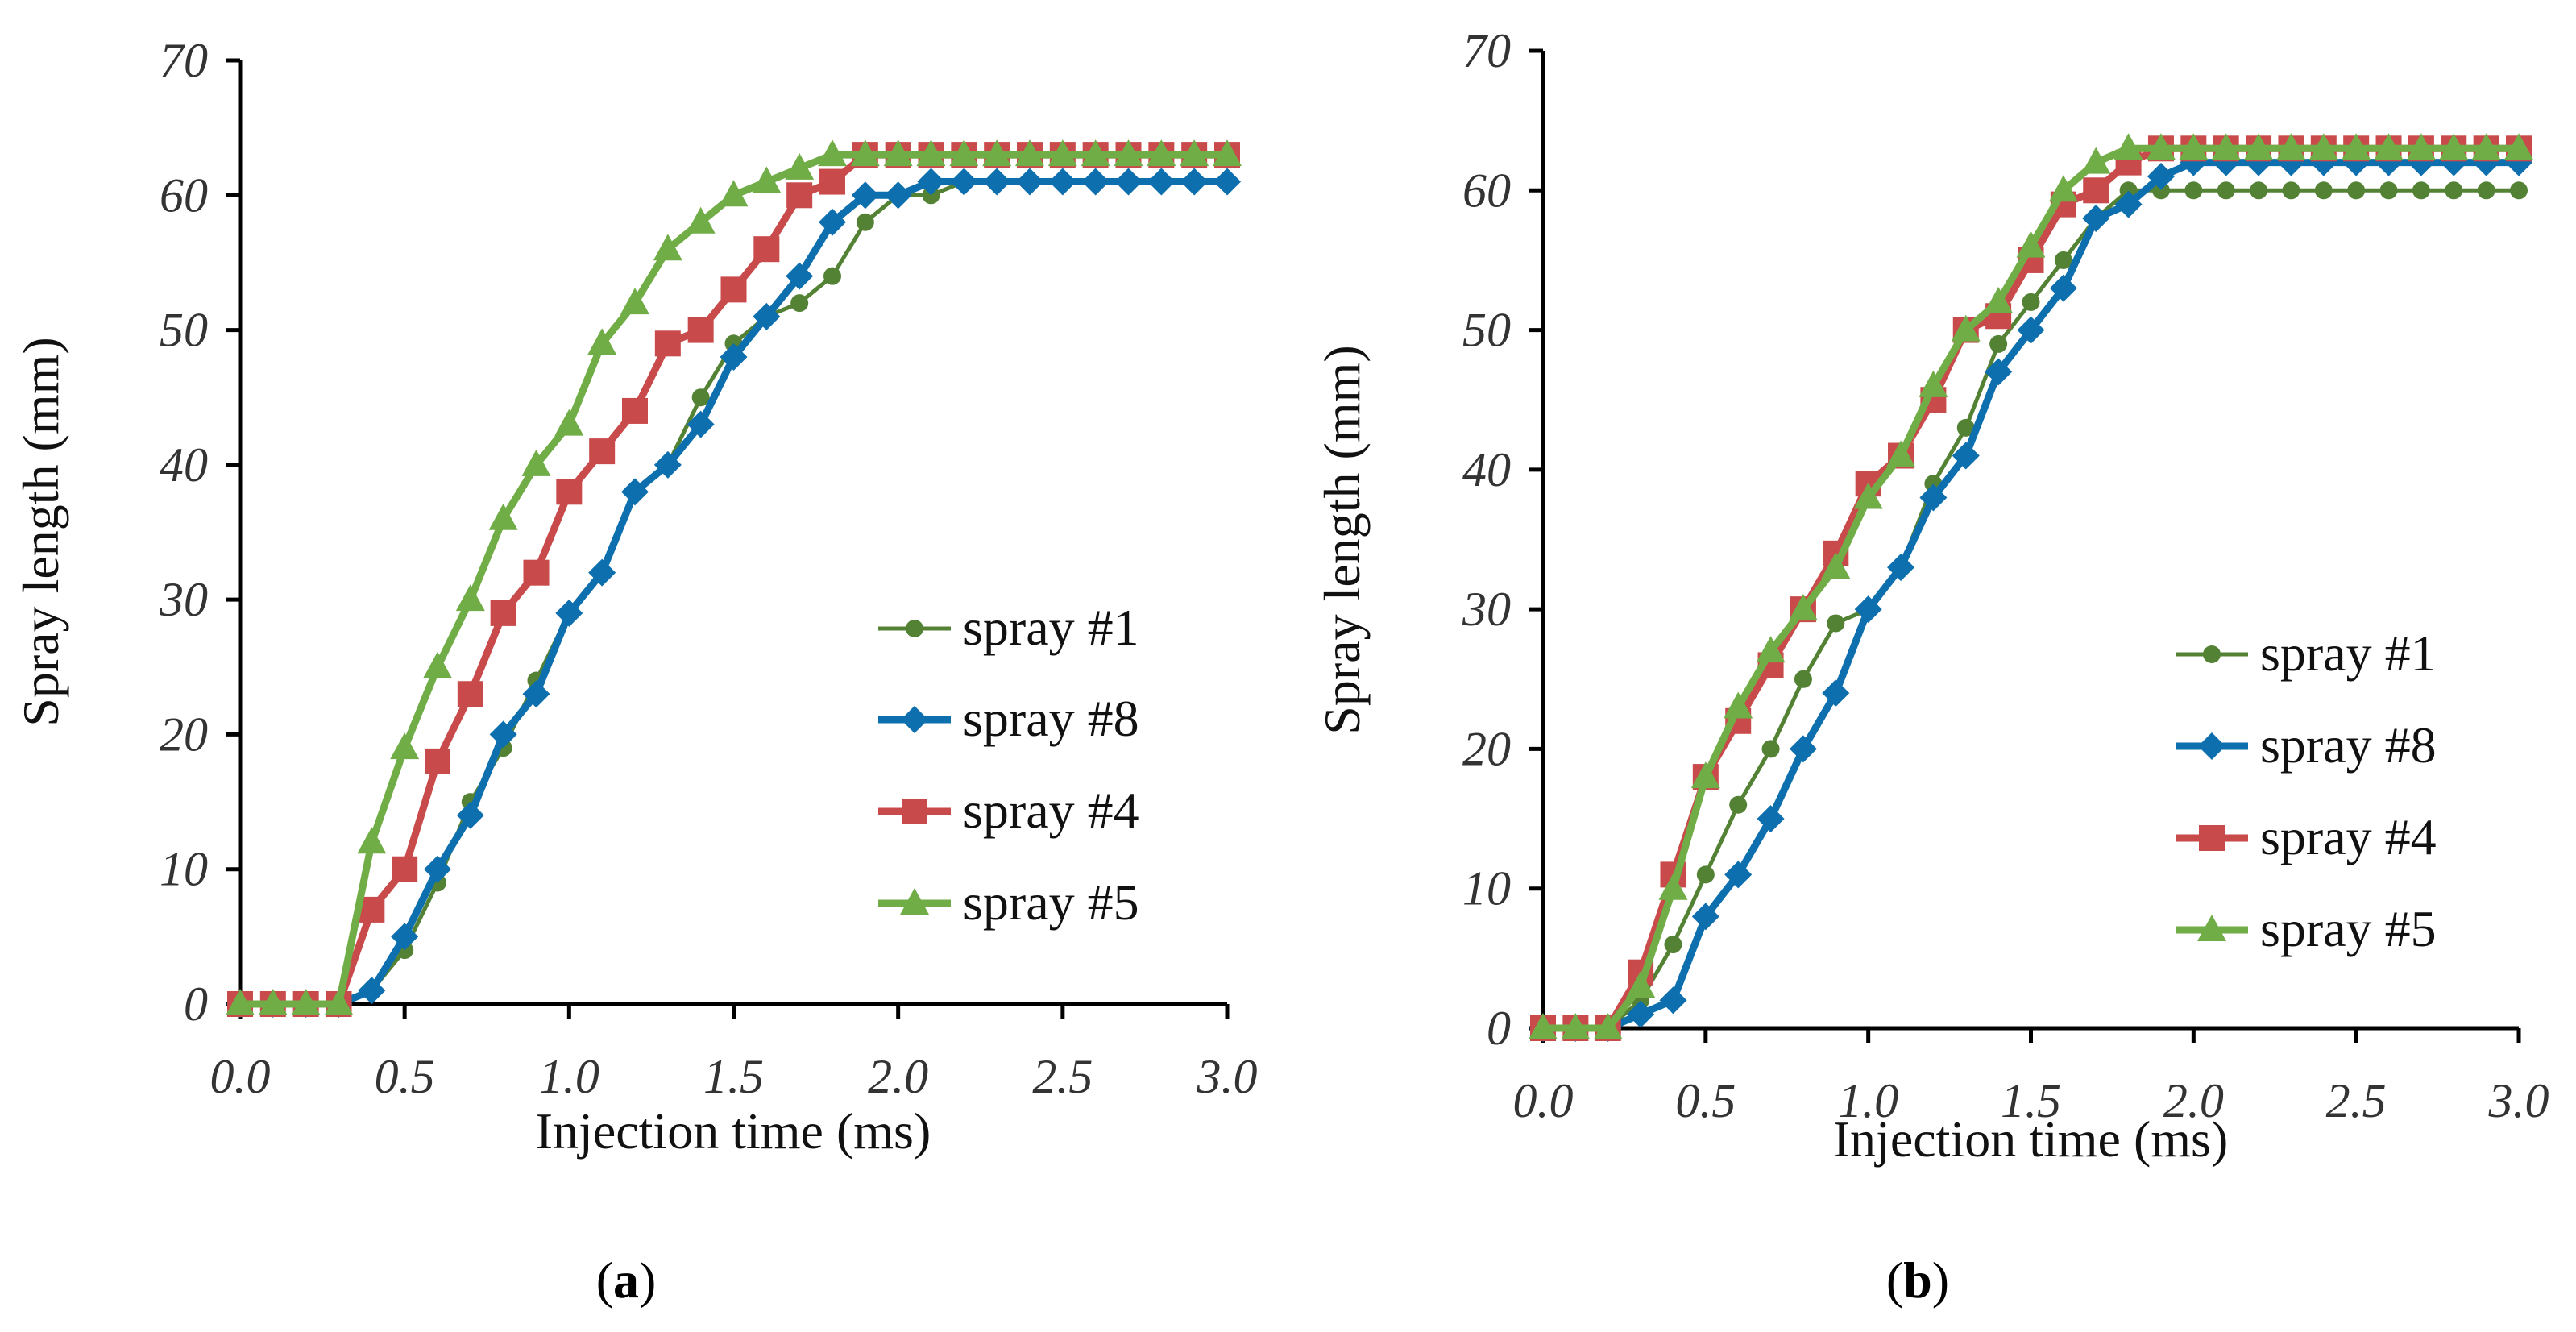  I want to click on legend-label: spray #4, so click(1051, 810).